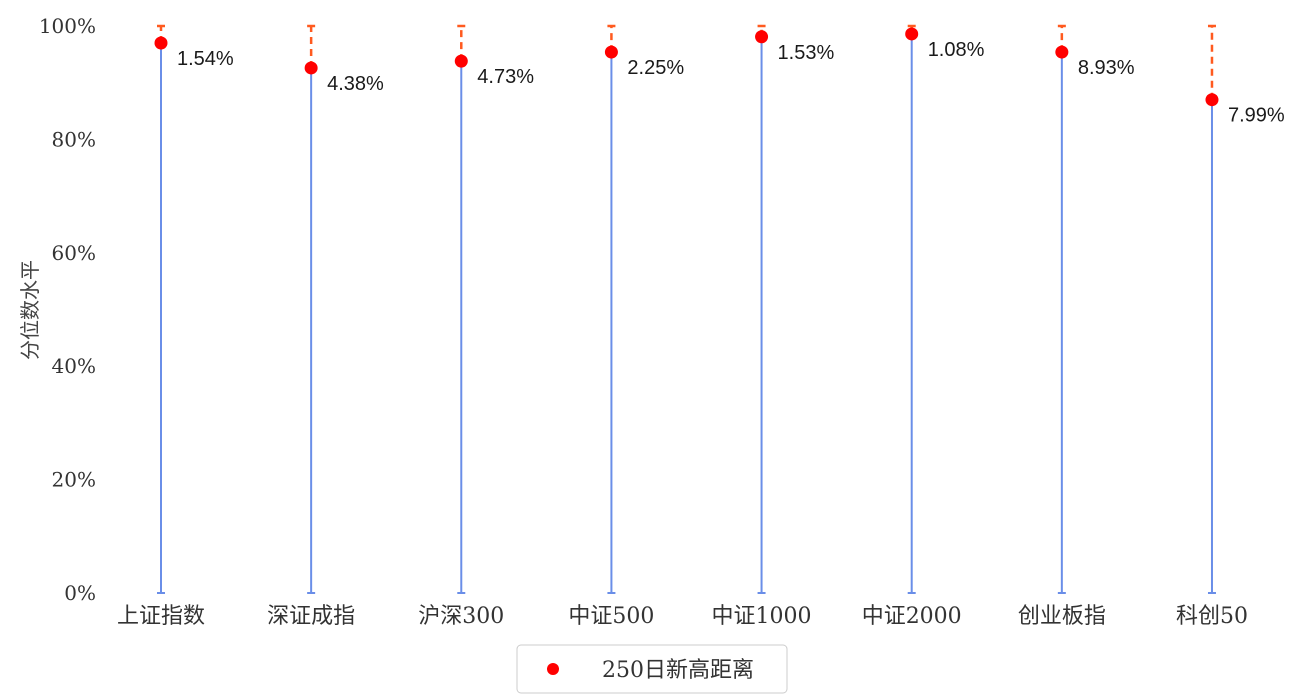  I want to click on x-tick-label: 中证1000, so click(762, 616).